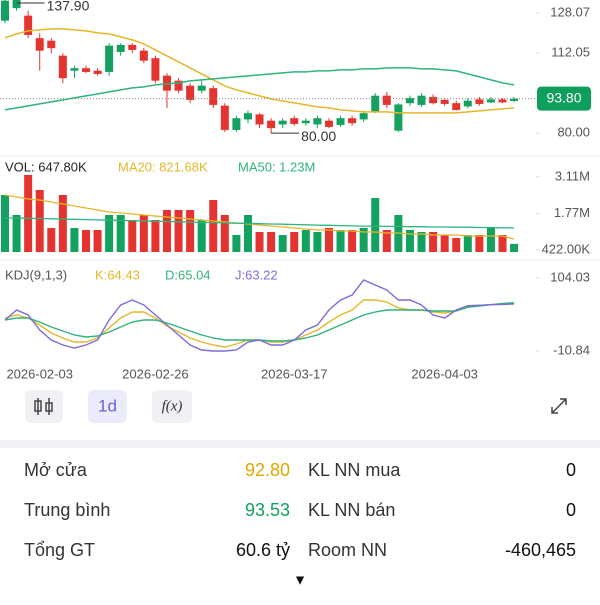  What do you see at coordinates (318, 136) in the screenshot?
I see `annotation: 80.00` at bounding box center [318, 136].